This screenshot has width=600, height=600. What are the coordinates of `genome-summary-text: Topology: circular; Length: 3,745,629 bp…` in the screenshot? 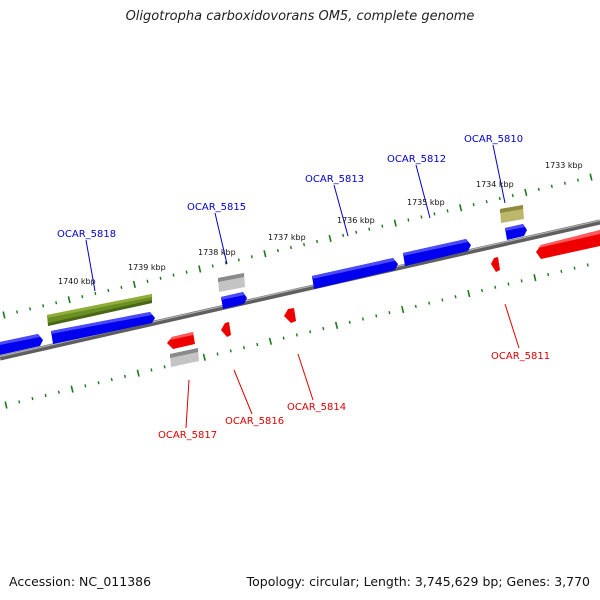 It's located at (418, 581).